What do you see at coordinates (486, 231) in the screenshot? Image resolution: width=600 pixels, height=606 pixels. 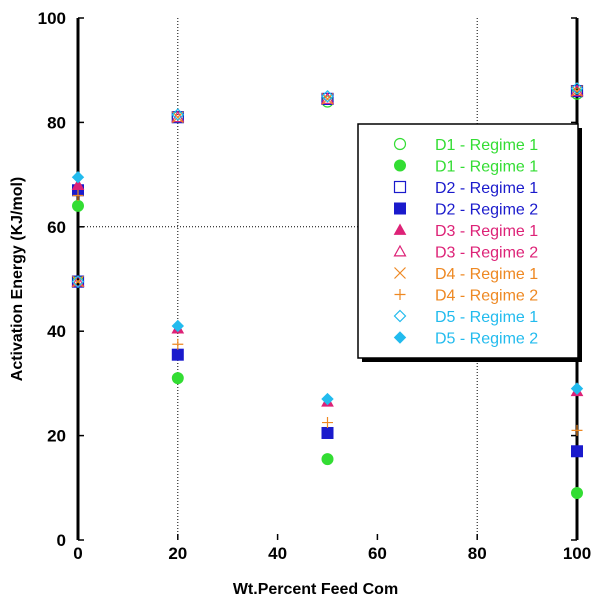 I see `legend-label: D3 - Regime 1` at bounding box center [486, 231].